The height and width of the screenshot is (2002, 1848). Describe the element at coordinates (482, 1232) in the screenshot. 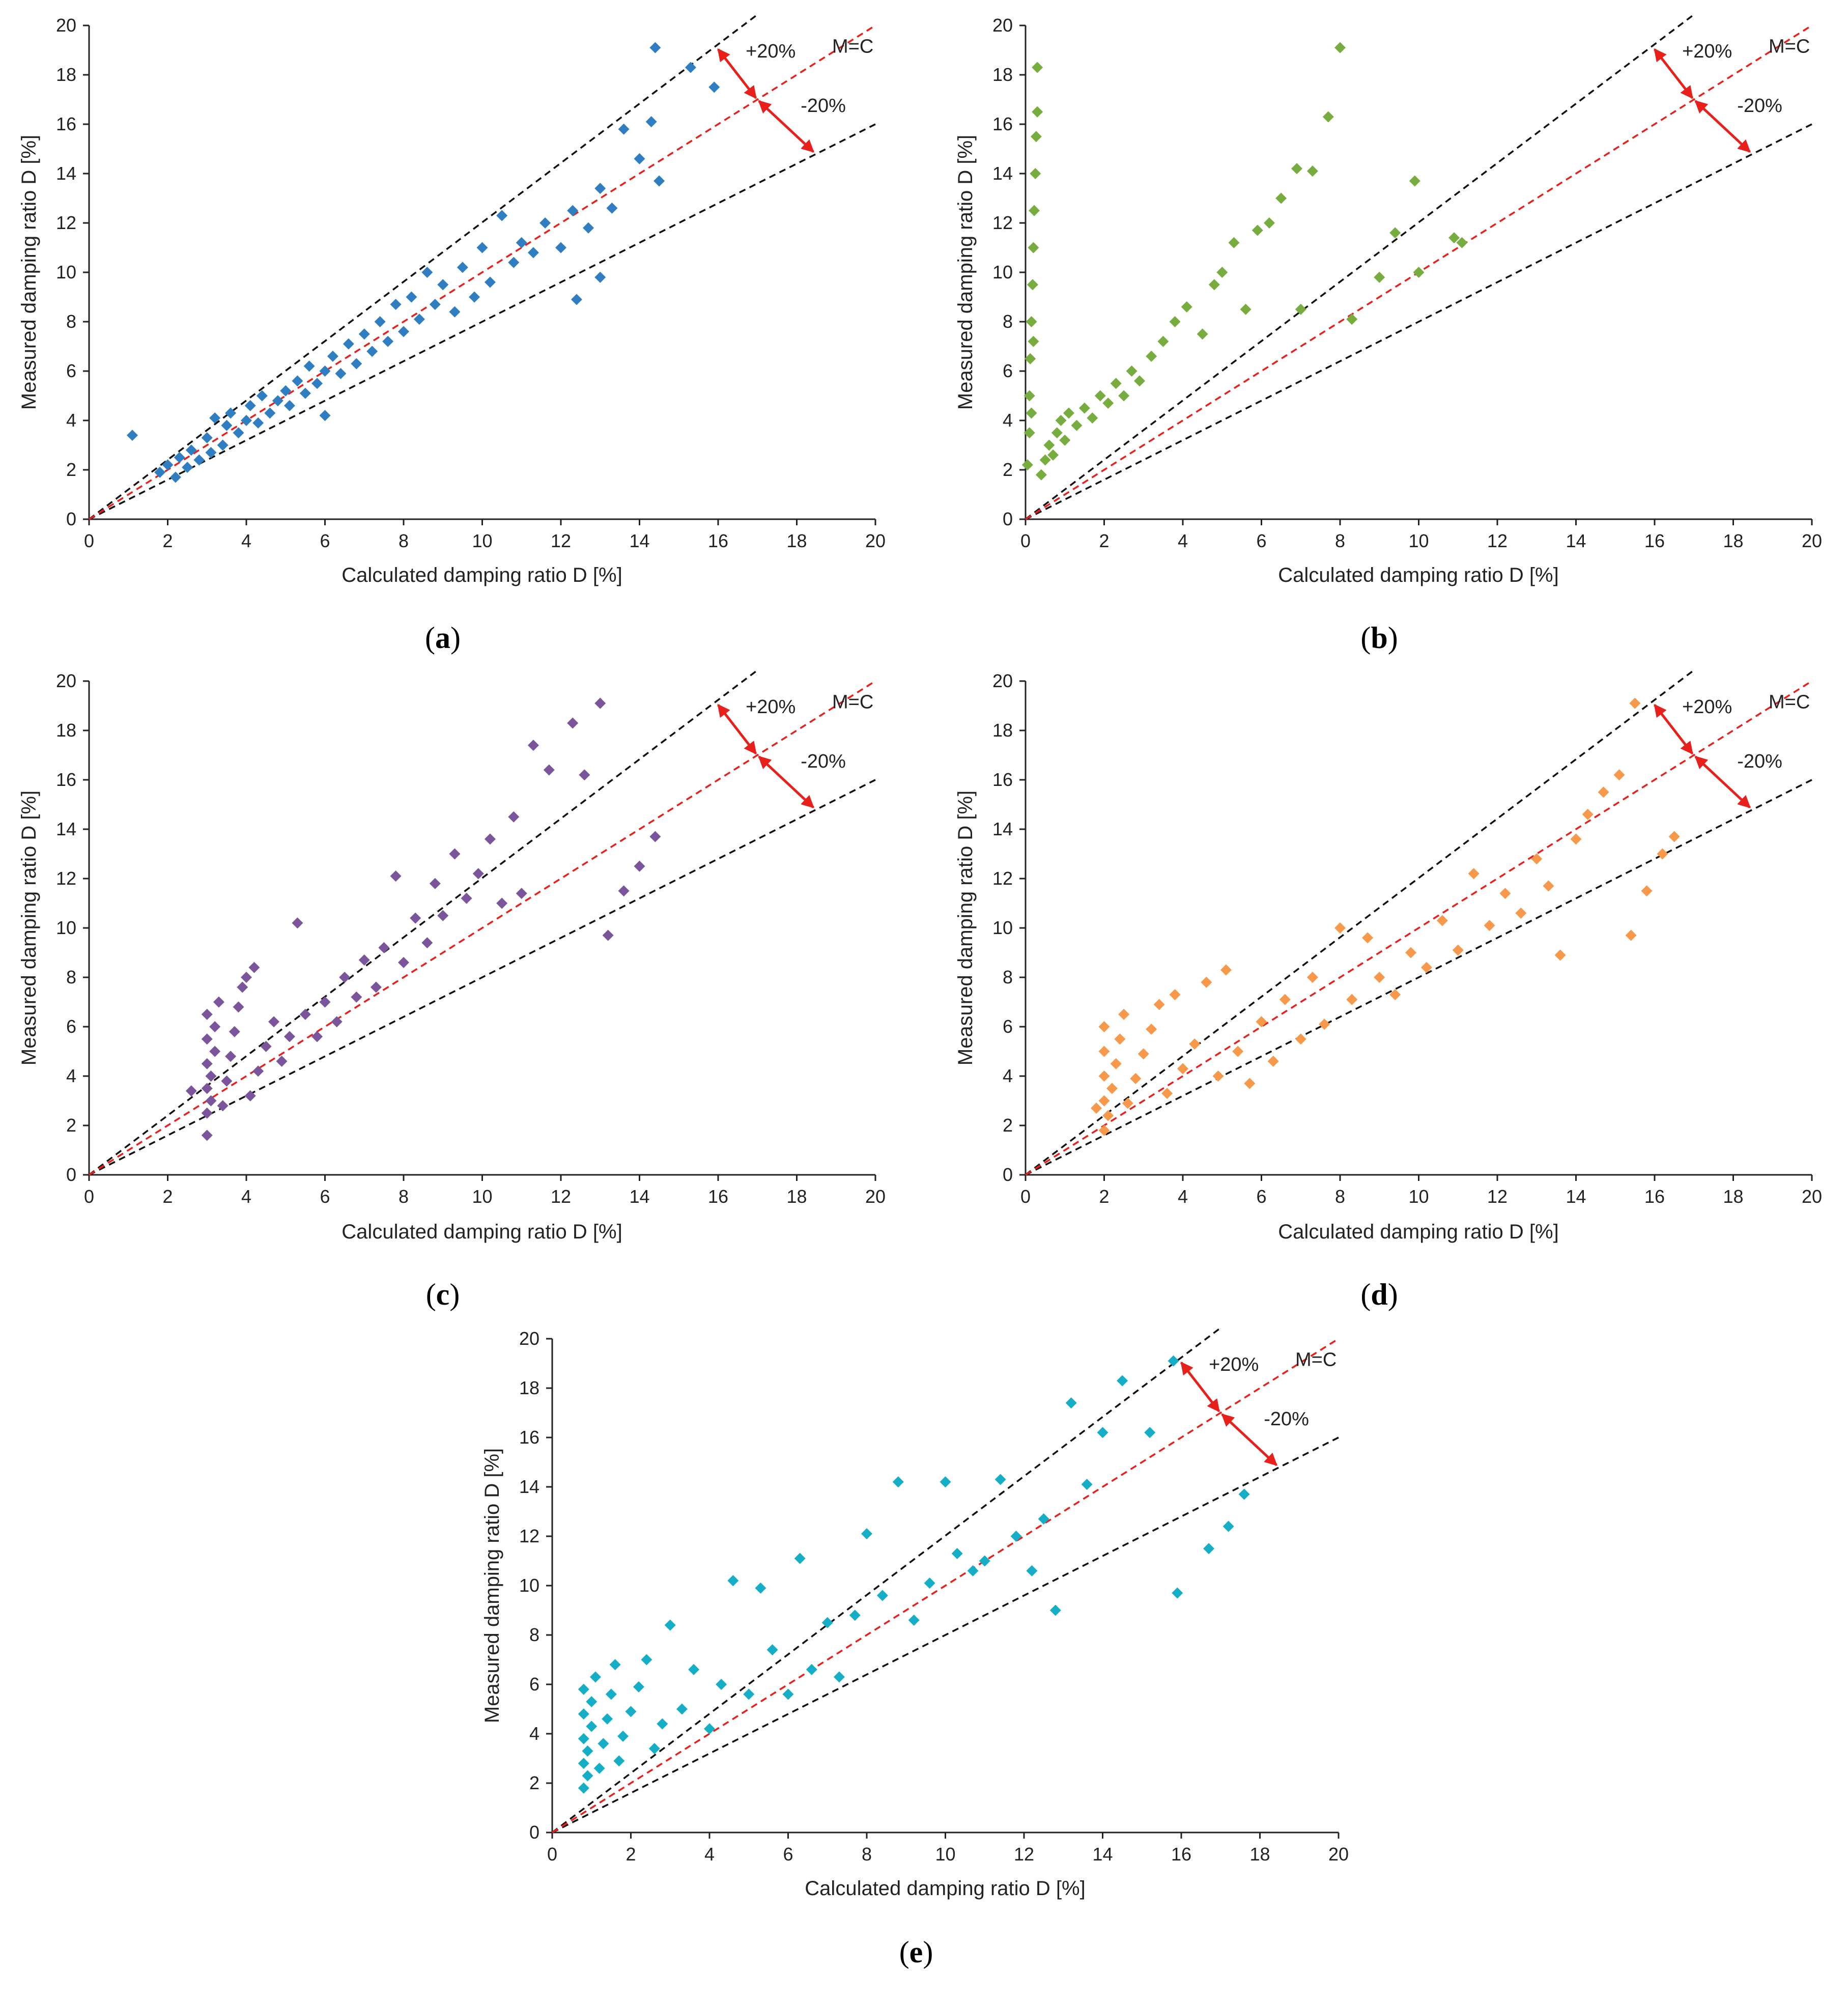

I see `x-axis-label: Calculated damping ratio D [%]` at that location.